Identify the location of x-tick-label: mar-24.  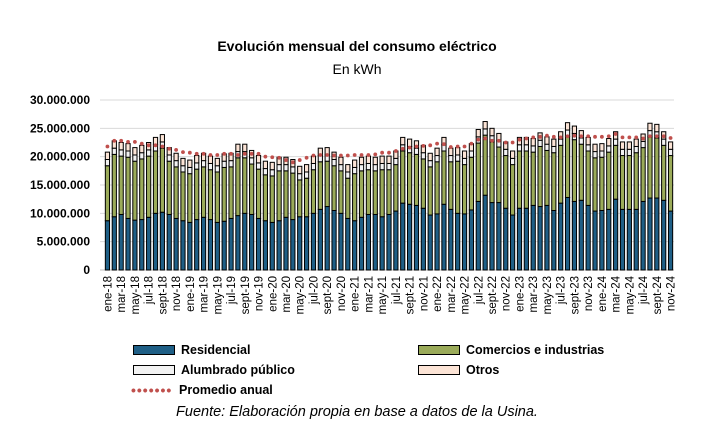
(617, 293).